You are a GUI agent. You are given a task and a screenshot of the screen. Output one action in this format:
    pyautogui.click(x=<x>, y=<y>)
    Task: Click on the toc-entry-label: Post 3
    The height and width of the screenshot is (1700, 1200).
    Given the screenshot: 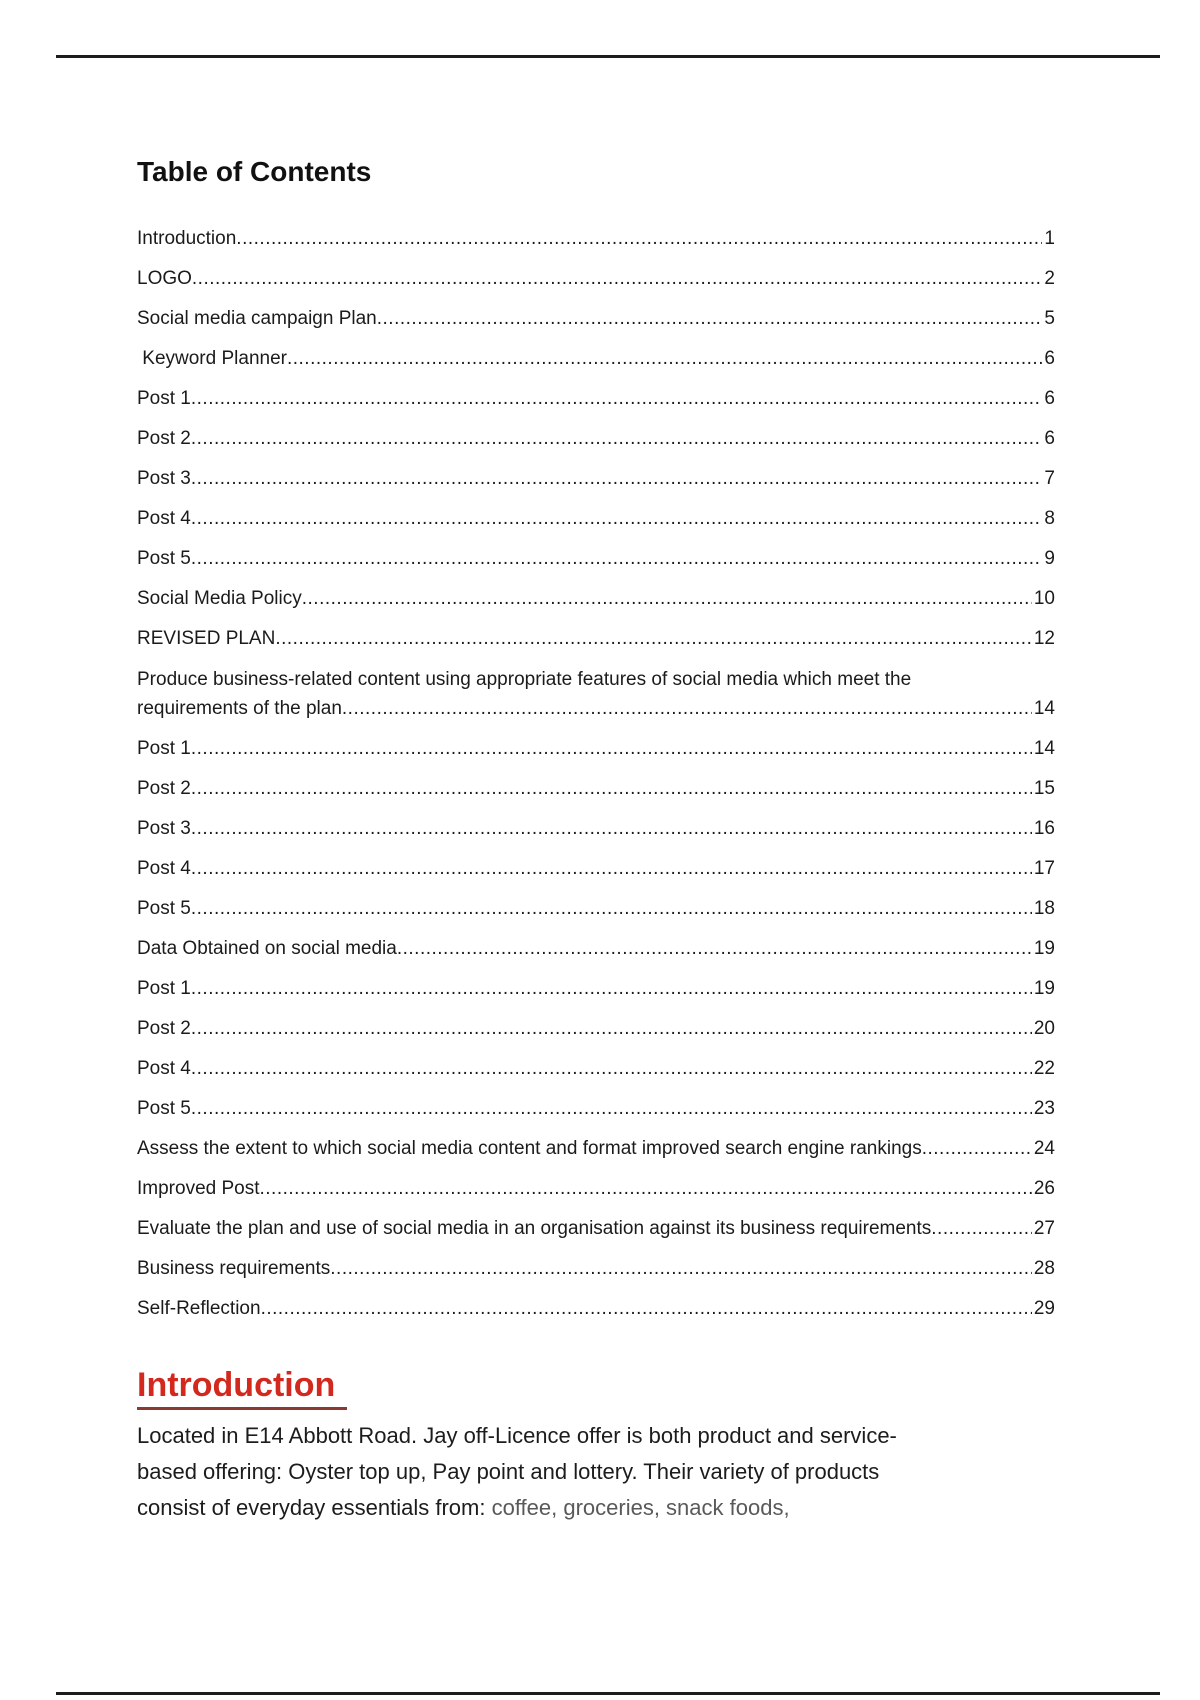 What is the action you would take?
    pyautogui.click(x=164, y=828)
    